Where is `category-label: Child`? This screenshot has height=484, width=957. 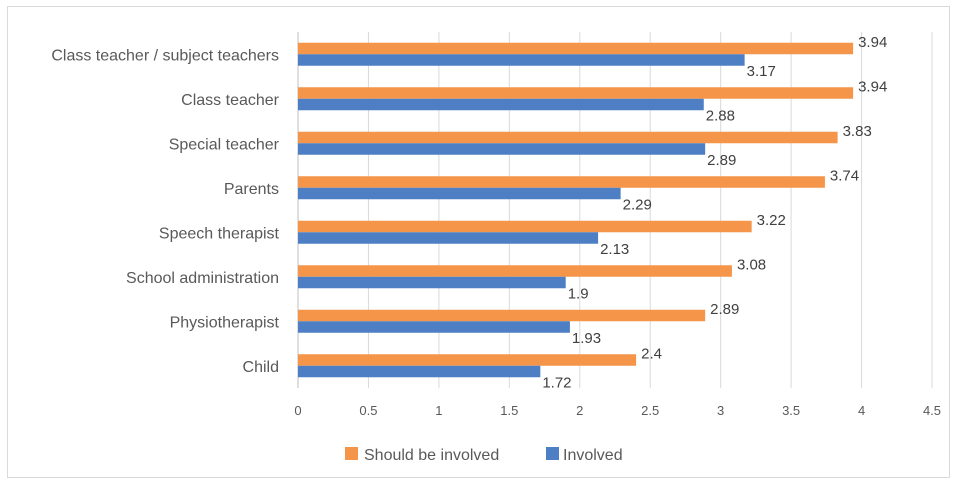 category-label: Child is located at coordinates (261, 367).